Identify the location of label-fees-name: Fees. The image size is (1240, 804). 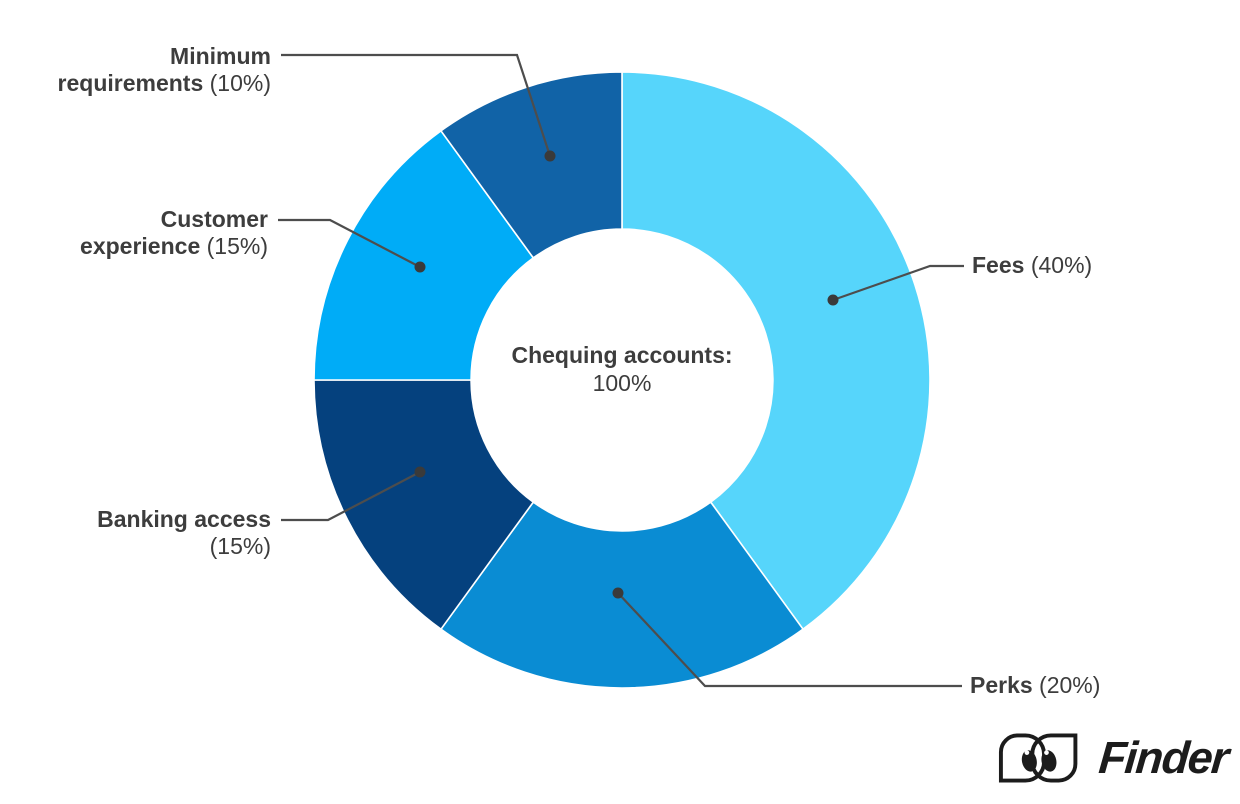
(998, 265).